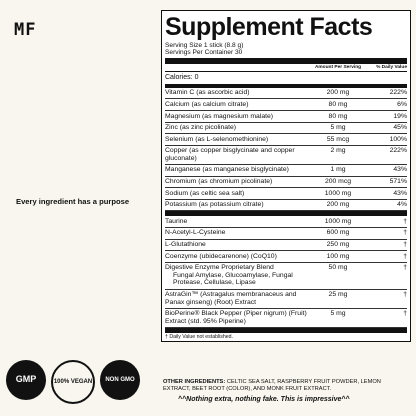  I want to click on nutrient-amount: 600 mg, so click(338, 233).